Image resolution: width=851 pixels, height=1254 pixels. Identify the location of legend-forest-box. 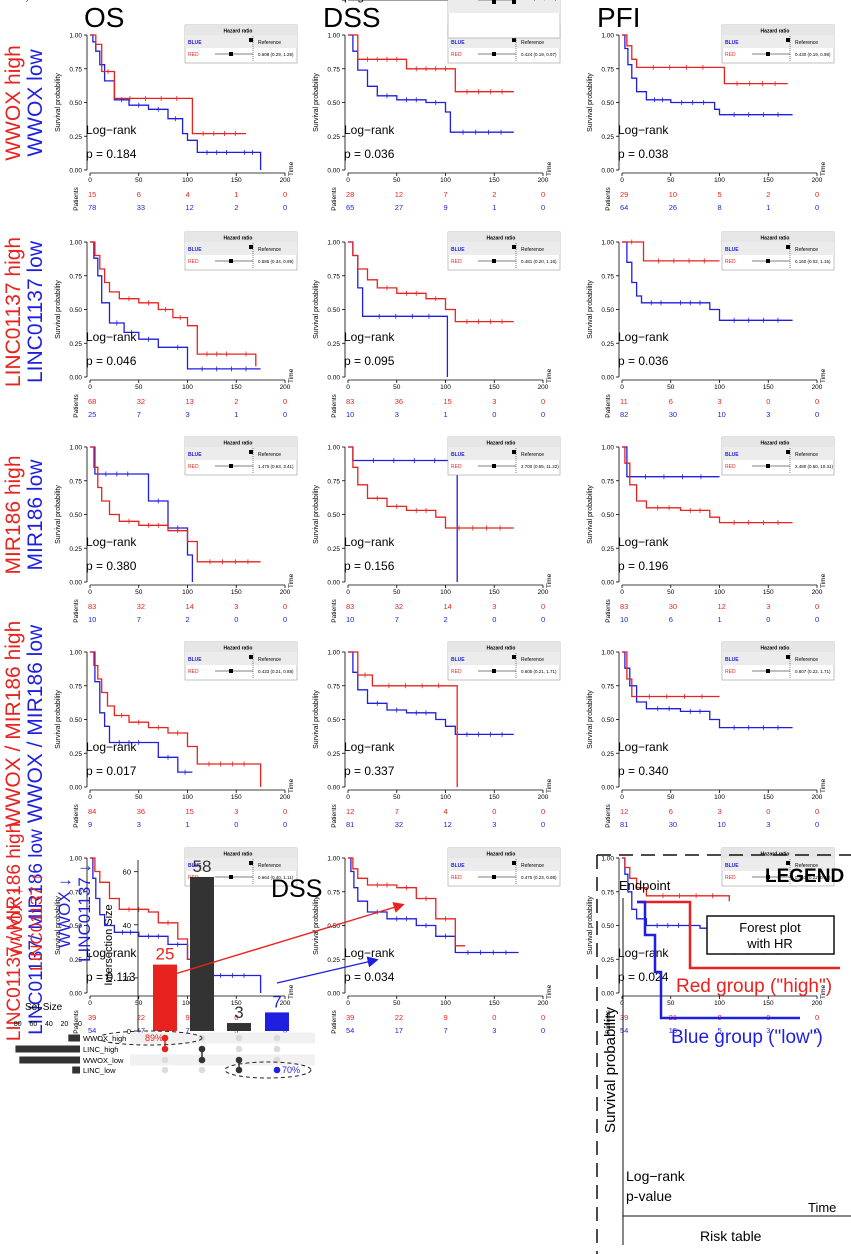
(770, 935).